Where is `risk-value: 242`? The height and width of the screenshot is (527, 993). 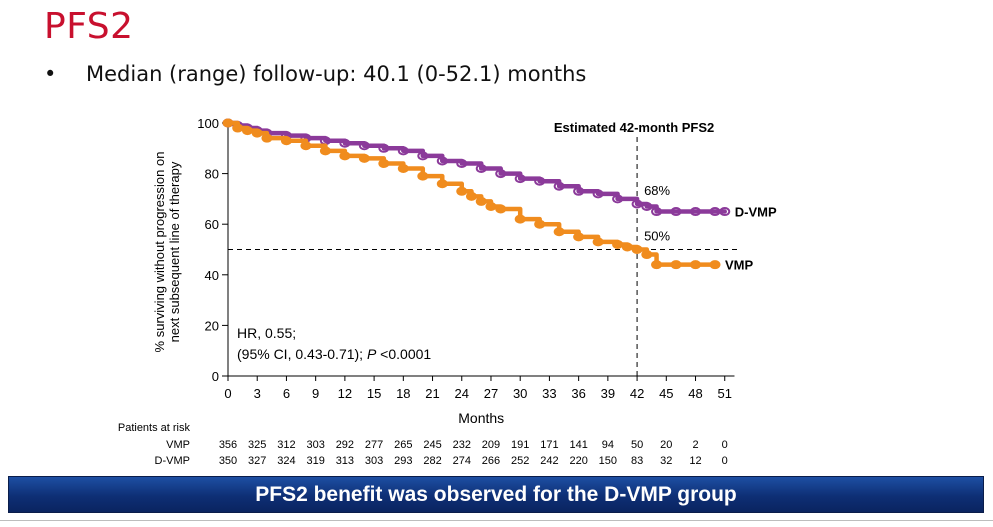 risk-value: 242 is located at coordinates (549, 461).